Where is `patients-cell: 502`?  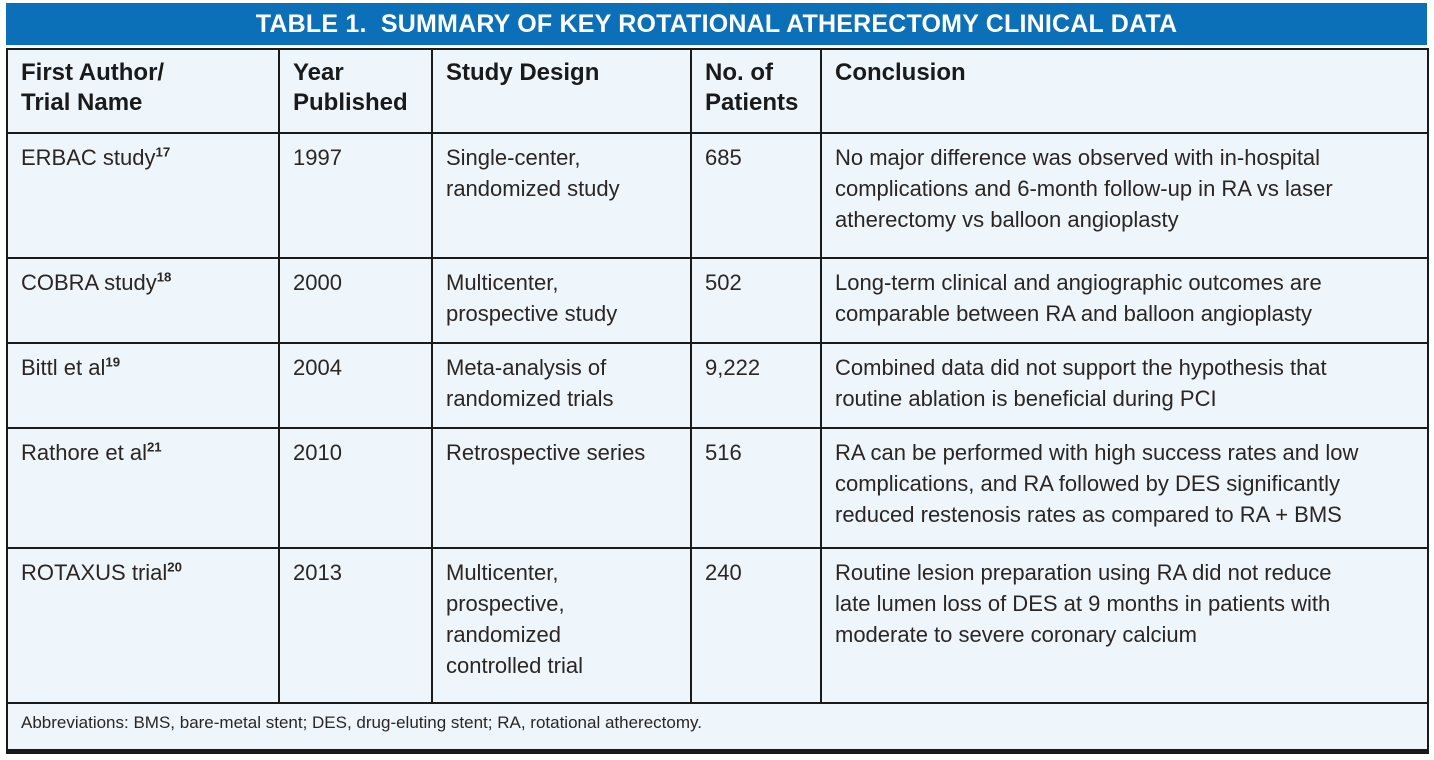
patients-cell: 502 is located at coordinates (756, 300).